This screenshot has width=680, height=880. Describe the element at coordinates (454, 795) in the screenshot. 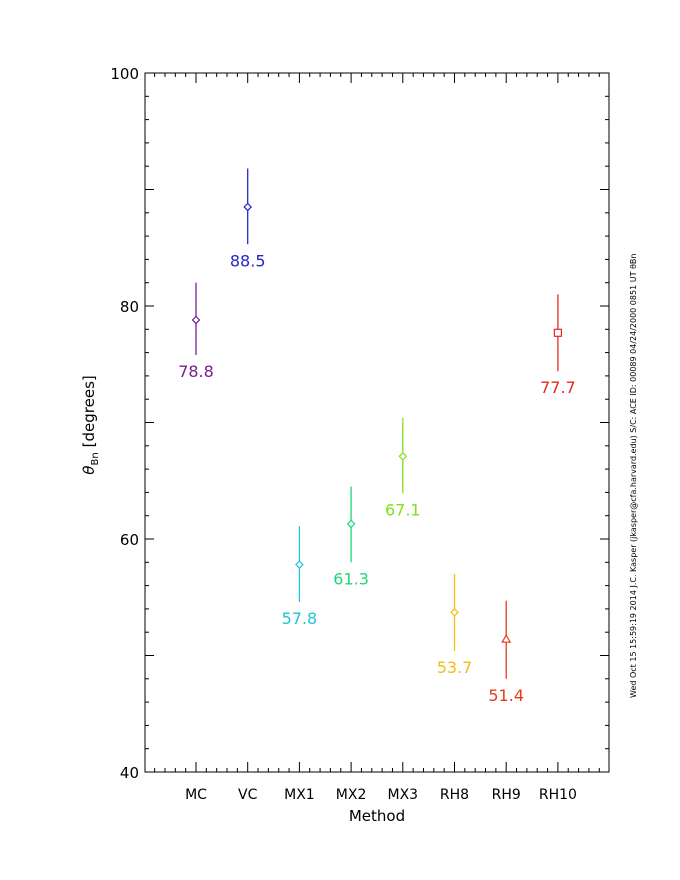

I see `x-tick-label: RH8` at that location.